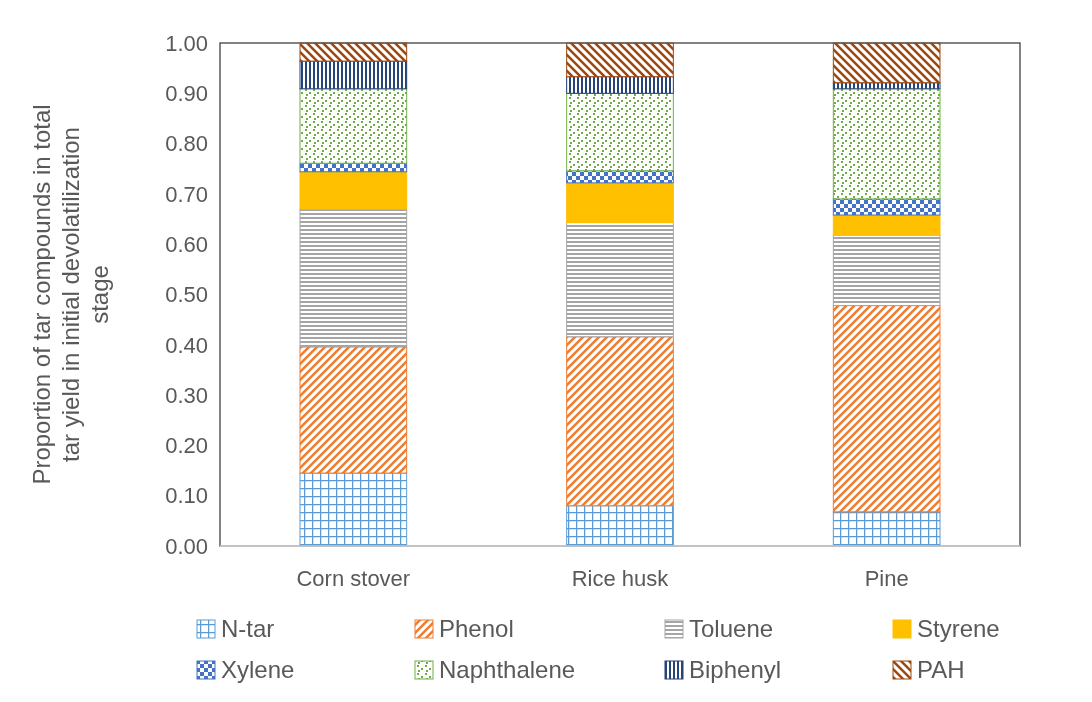 This screenshot has height=702, width=1092. Describe the element at coordinates (353, 578) in the screenshot. I see `x-tick-label: Corn stover` at that location.